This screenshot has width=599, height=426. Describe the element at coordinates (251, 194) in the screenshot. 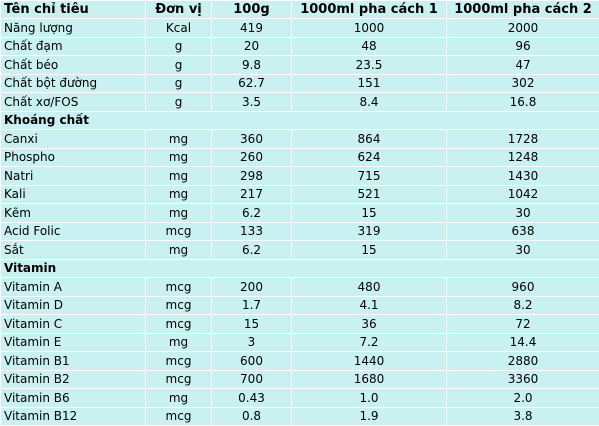

I see `cell: 217` at that location.